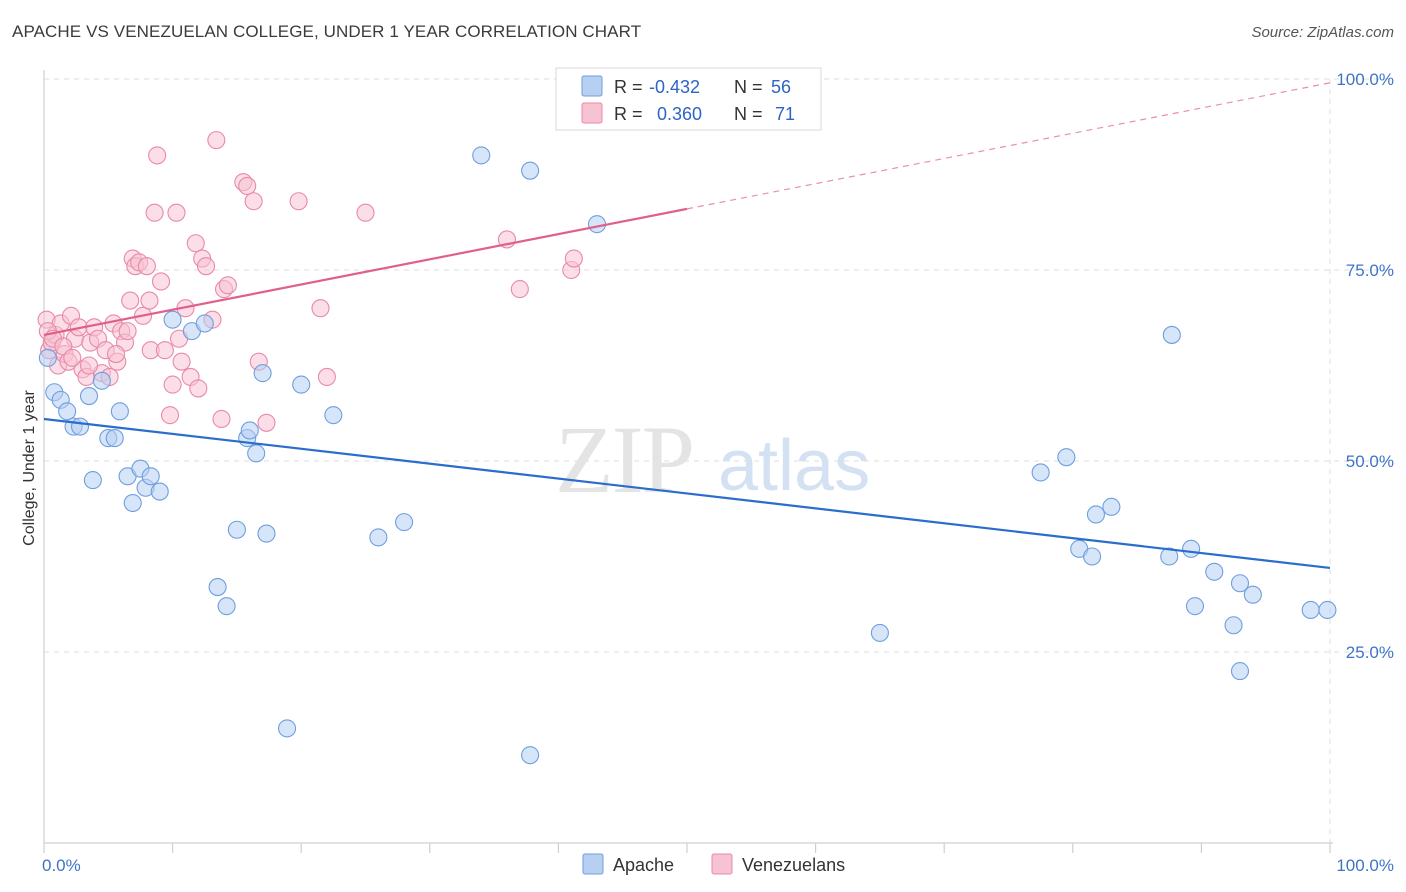 The image size is (1406, 892). Describe the element at coordinates (688, 99) in the screenshot. I see `legend: R = -0.432 N = 56 R = 0.360 N = 71` at that location.